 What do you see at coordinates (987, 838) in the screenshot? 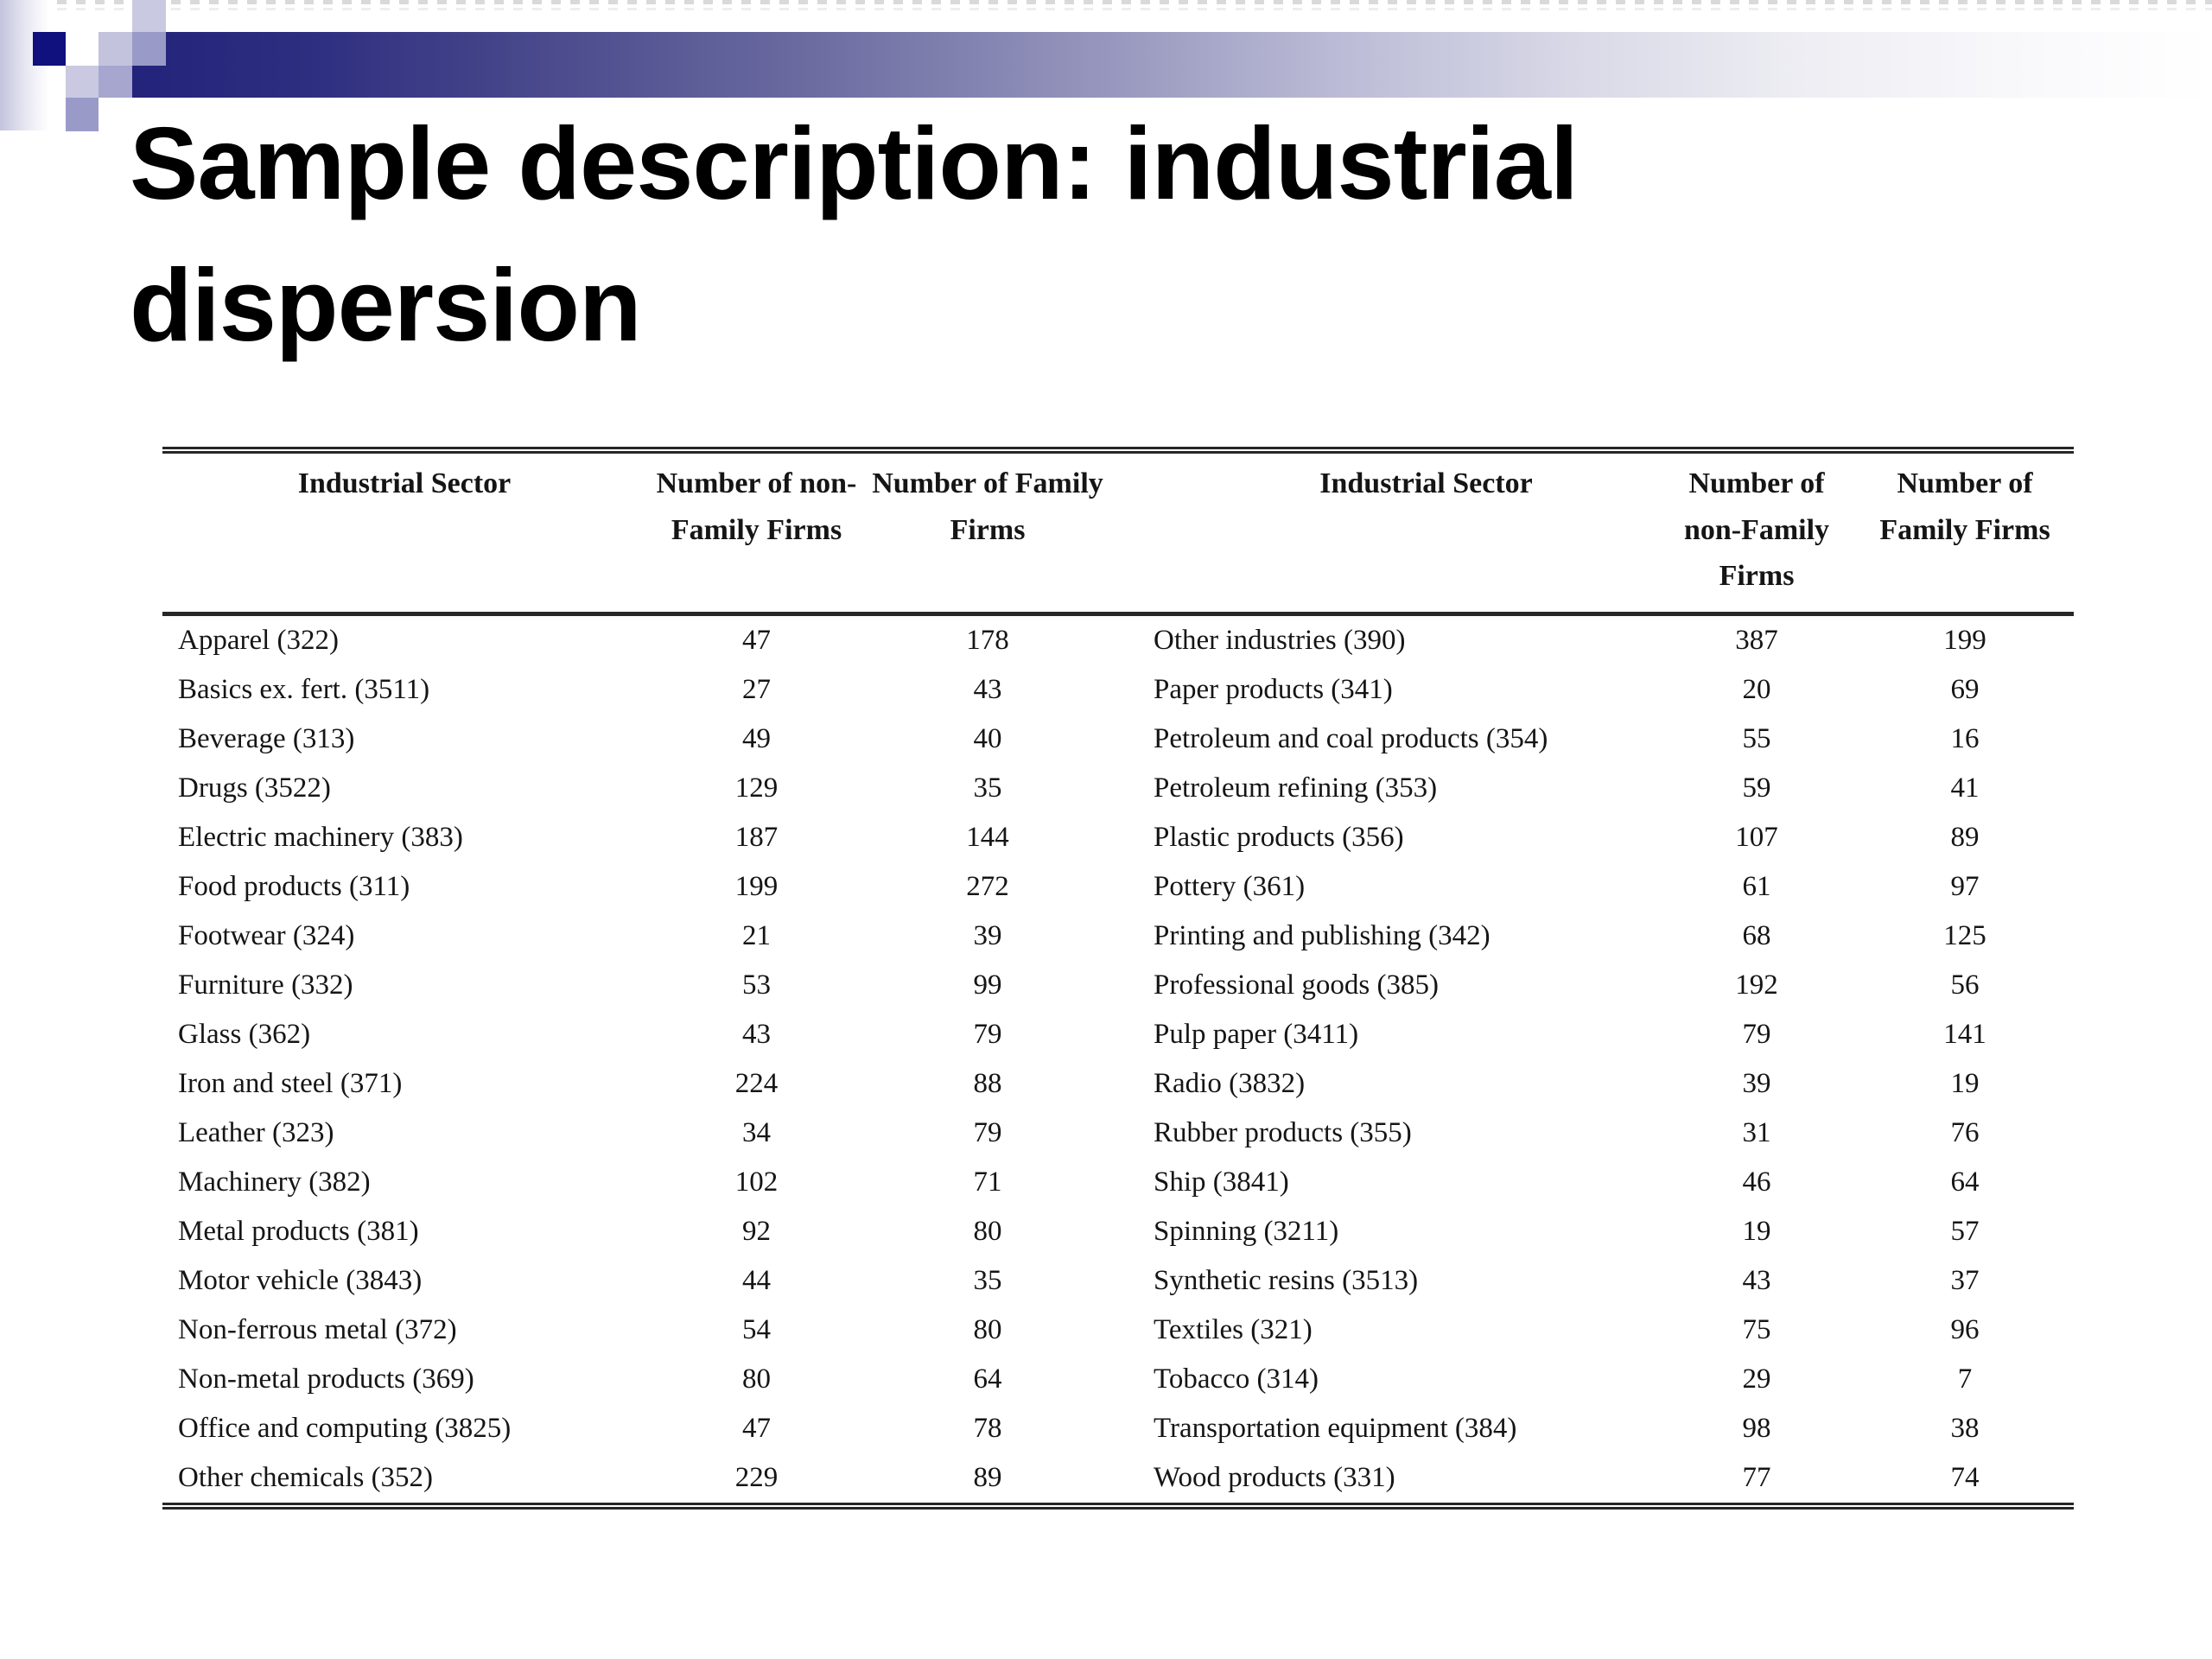
I see `family-count: 144` at bounding box center [987, 838].